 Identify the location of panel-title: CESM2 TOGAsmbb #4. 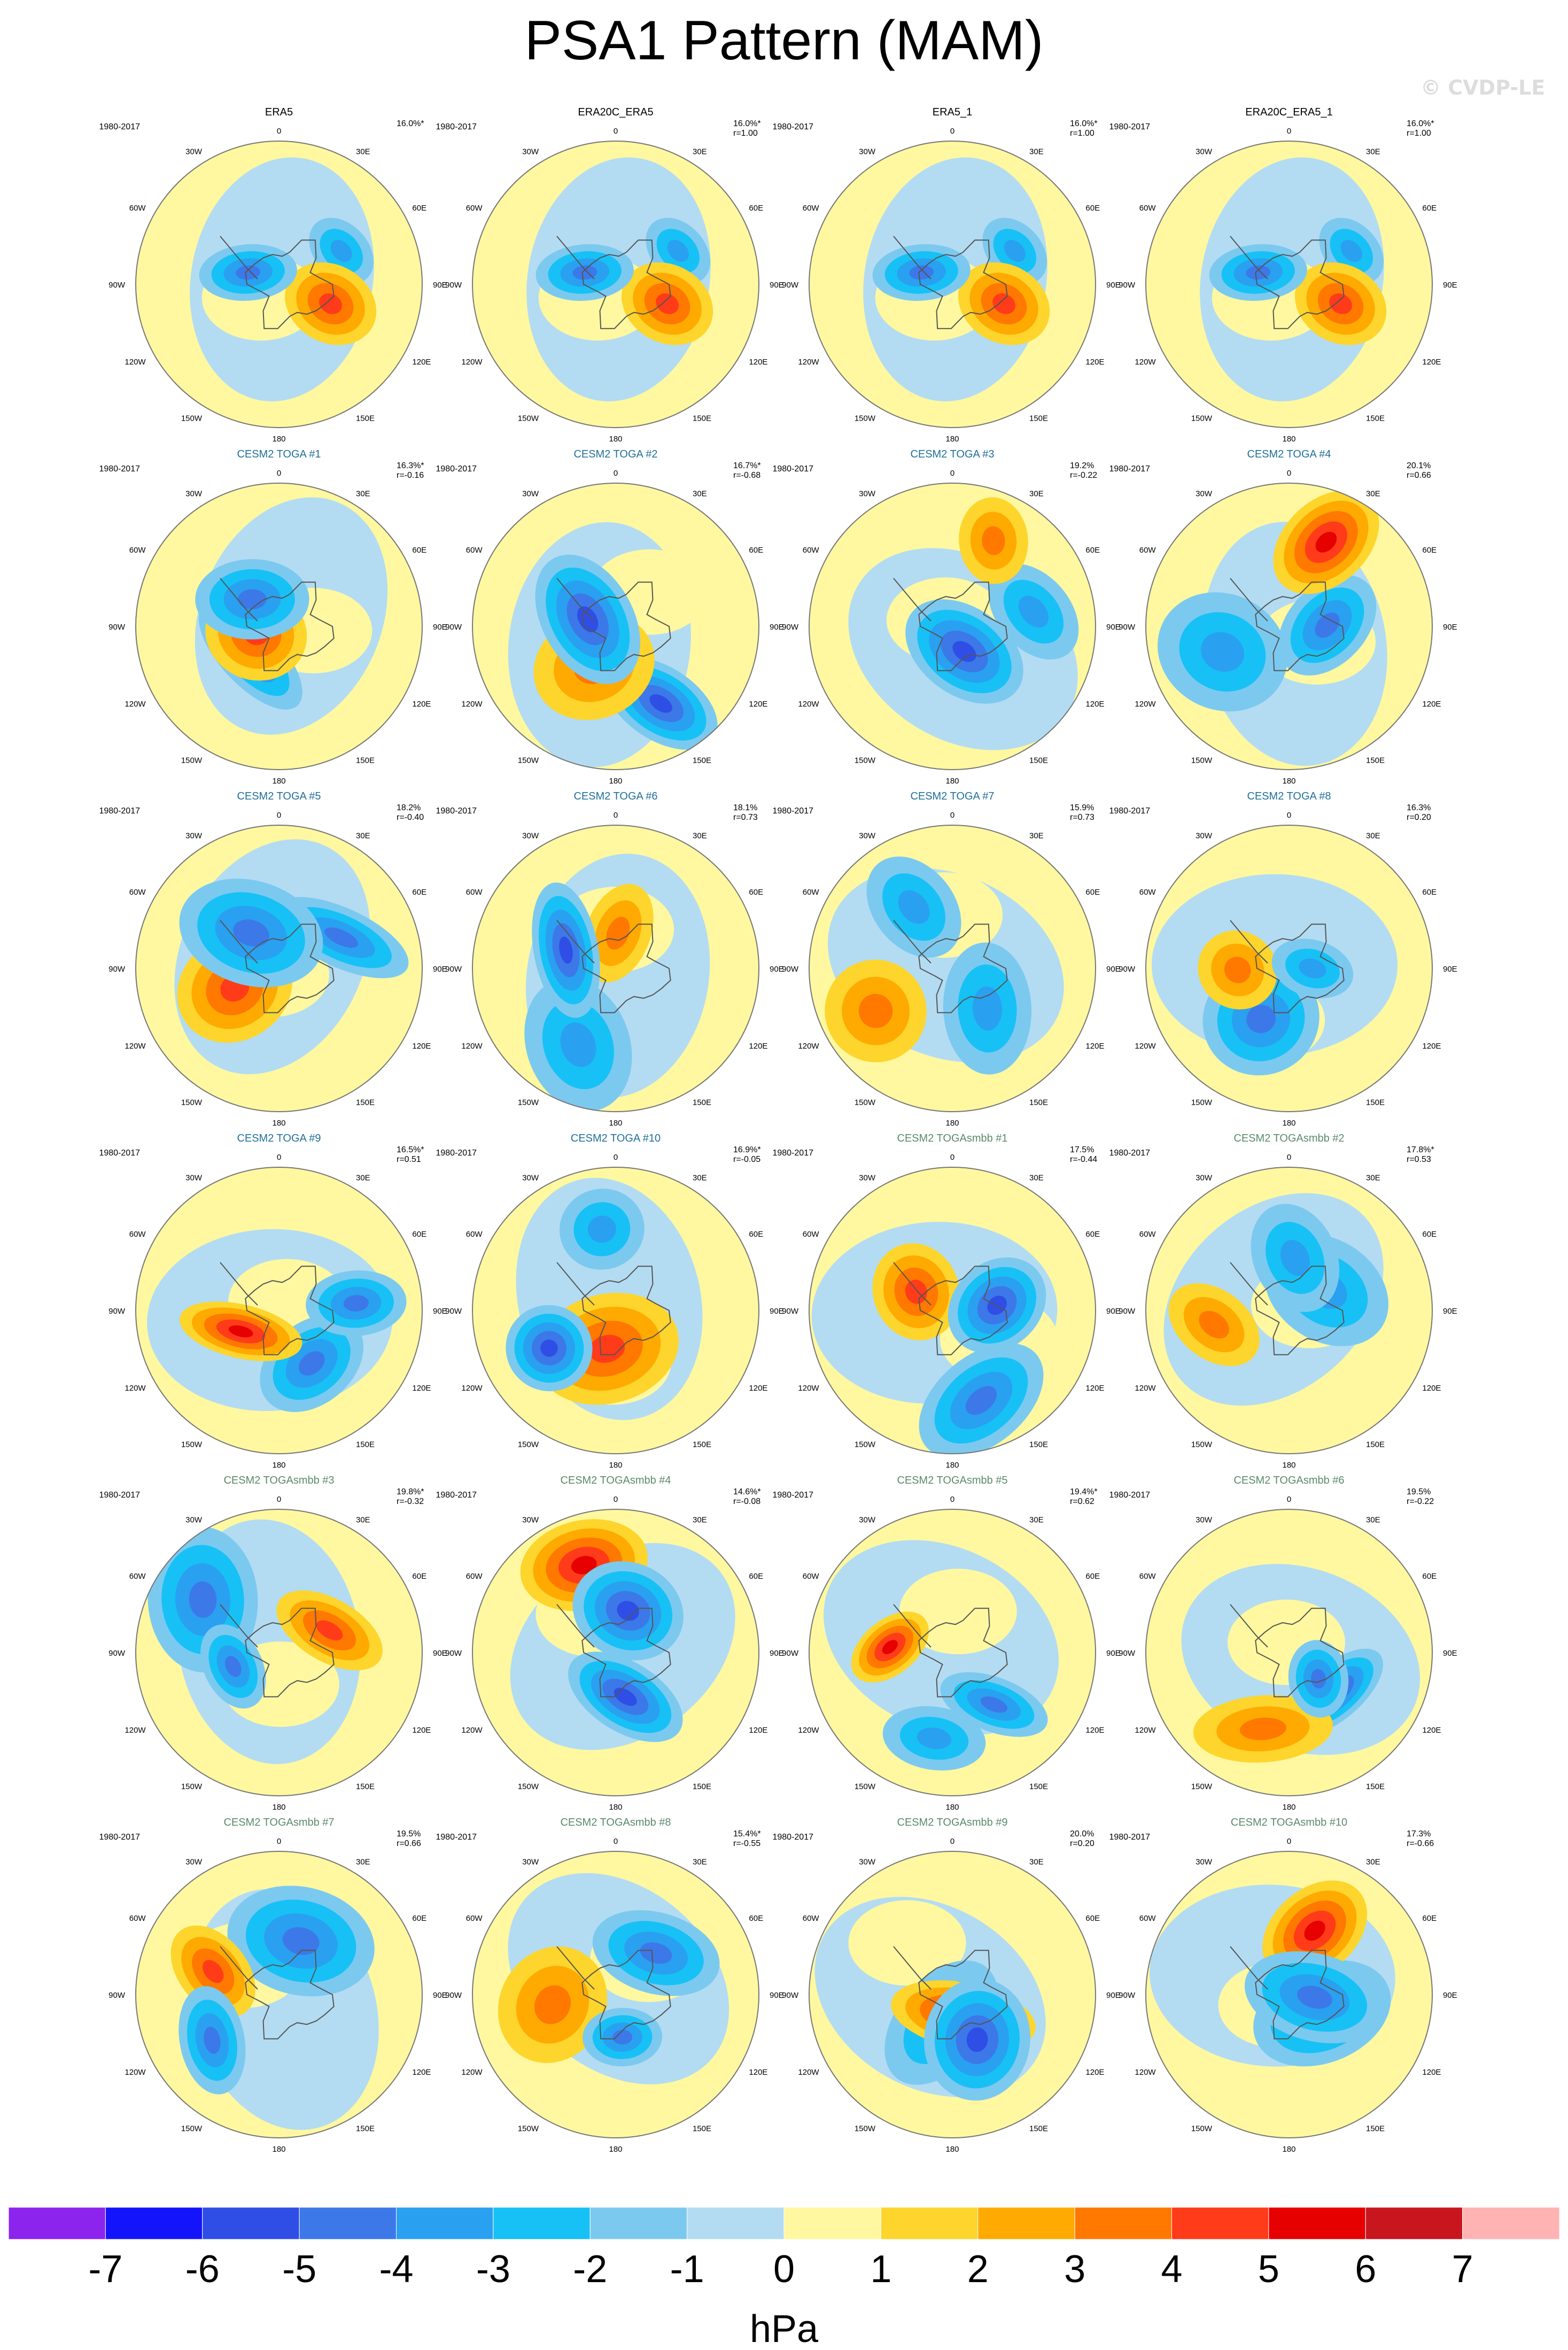
(616, 1480).